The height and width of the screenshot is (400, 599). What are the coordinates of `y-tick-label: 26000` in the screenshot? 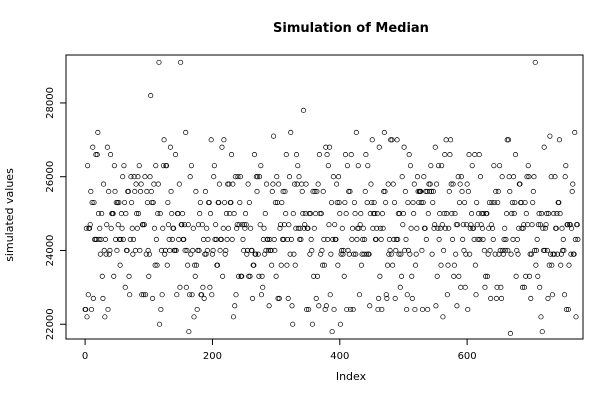 It's located at (50, 177).